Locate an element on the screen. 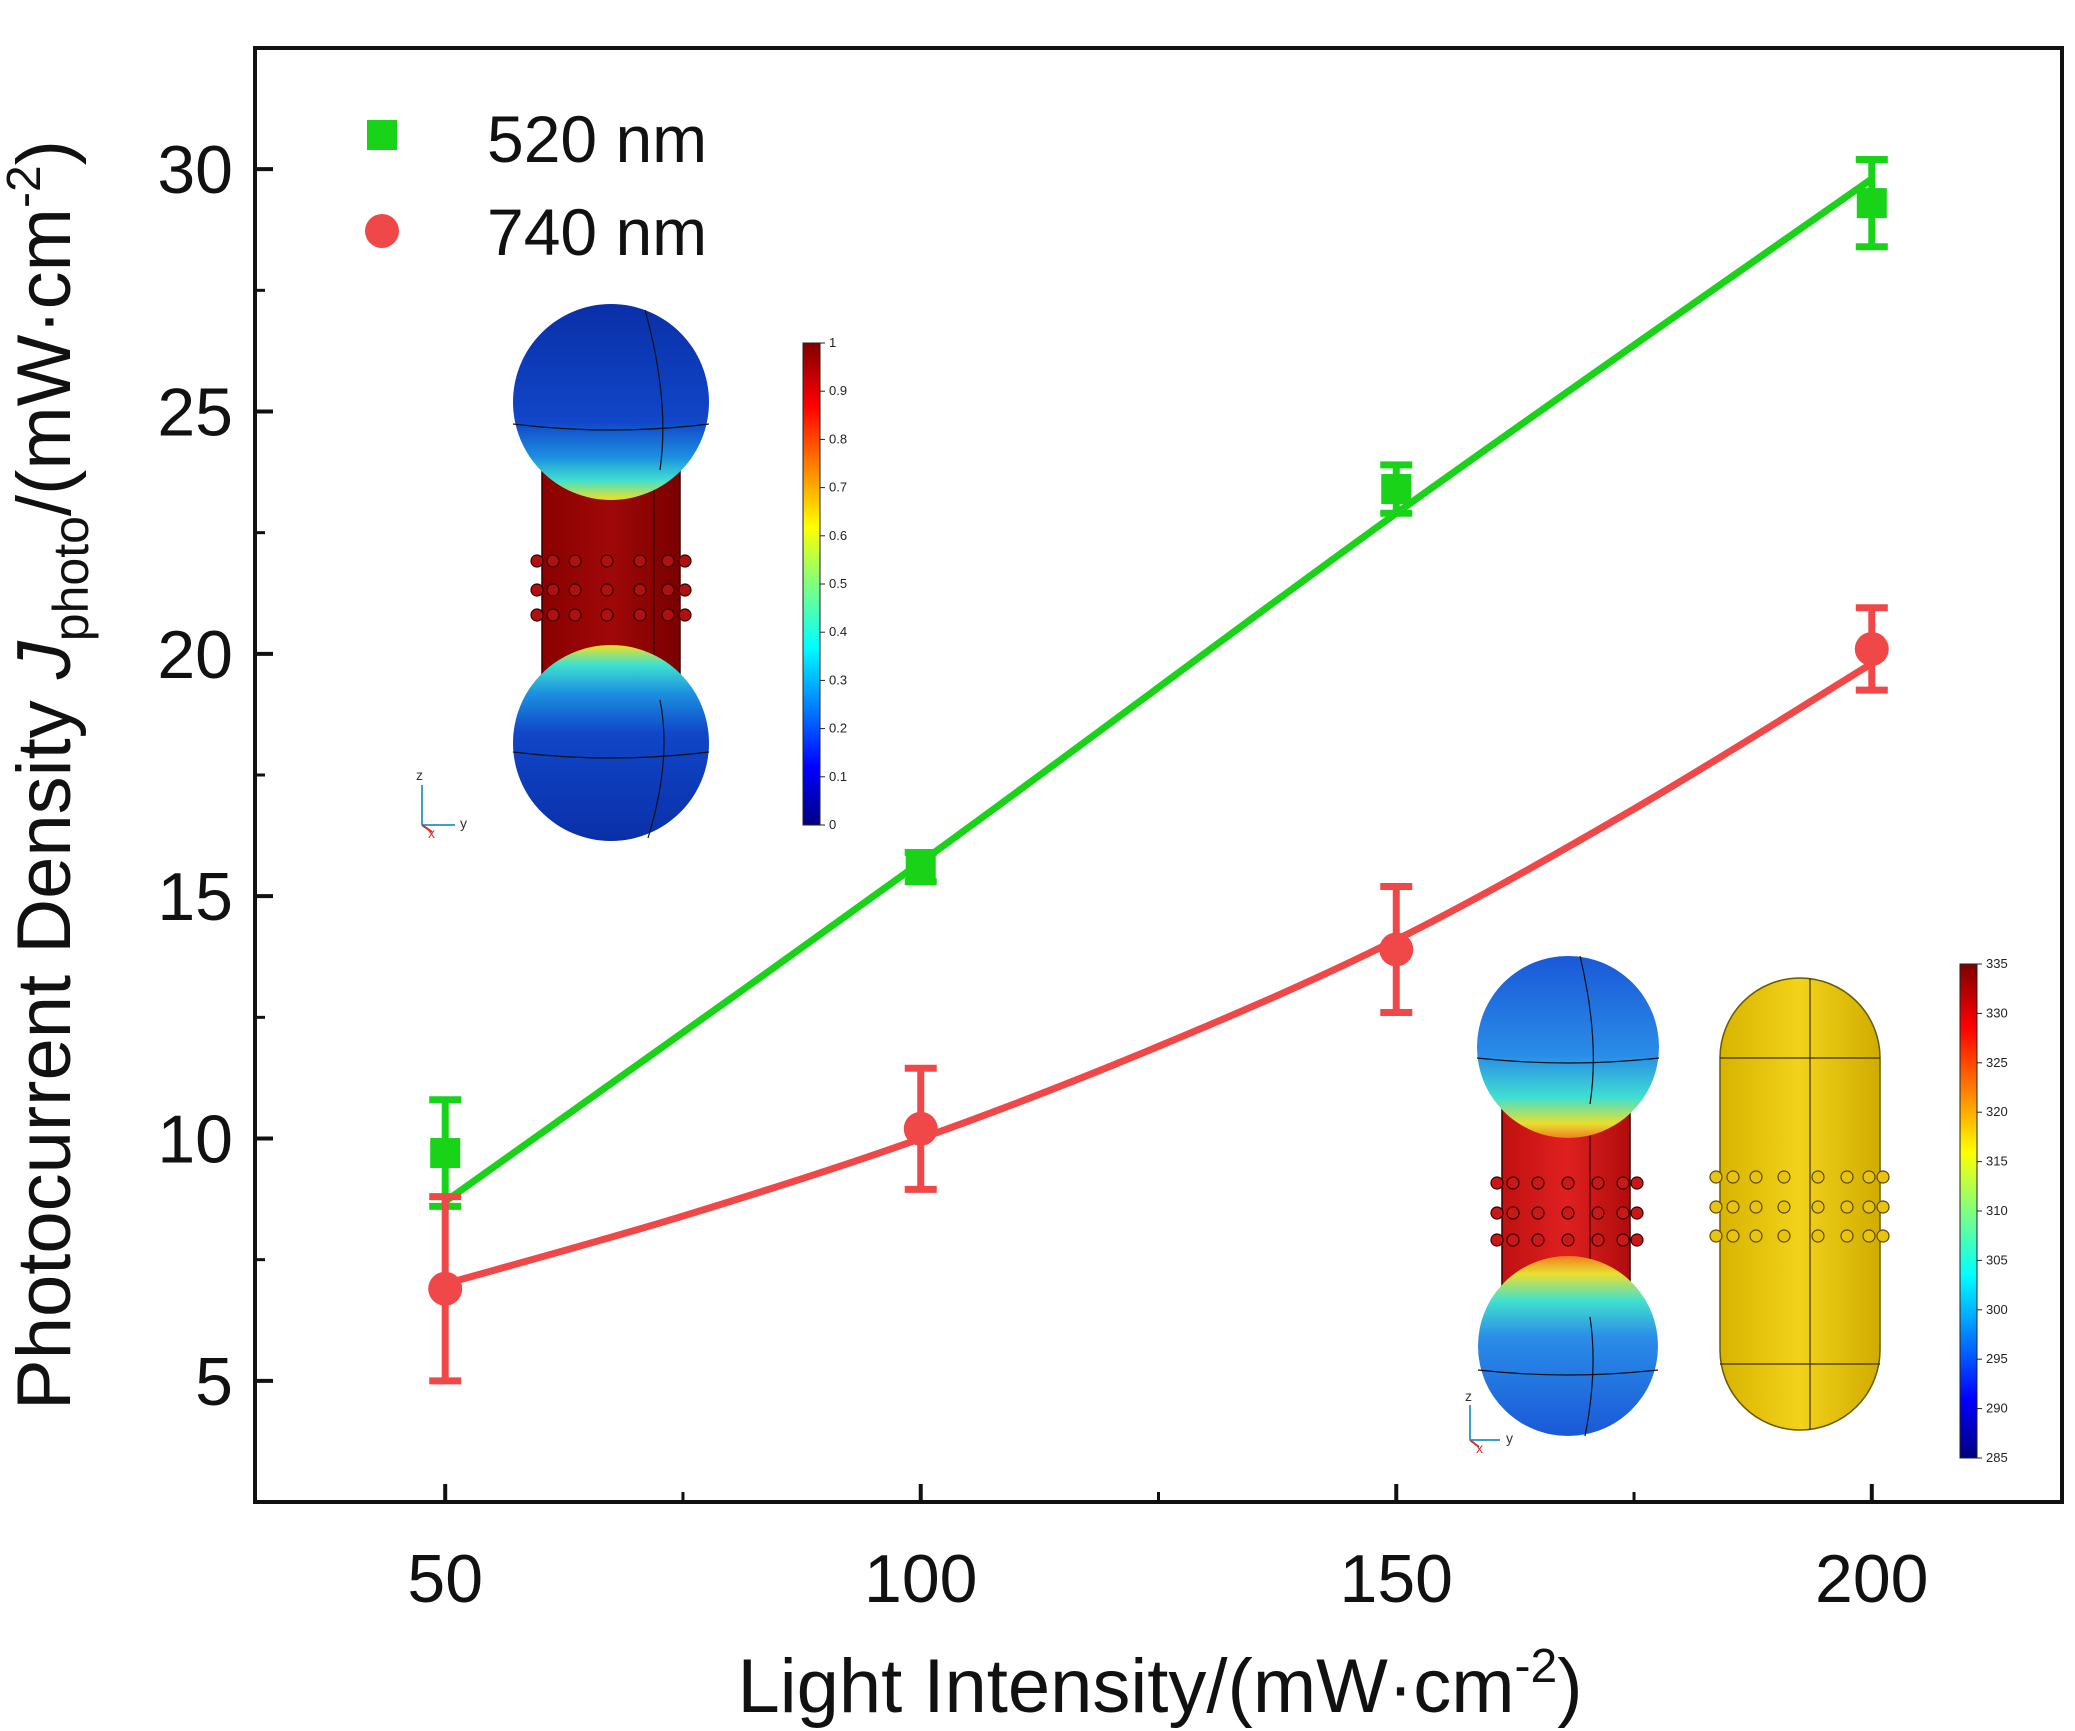  inset-1-top-sphere is located at coordinates (611, 402).